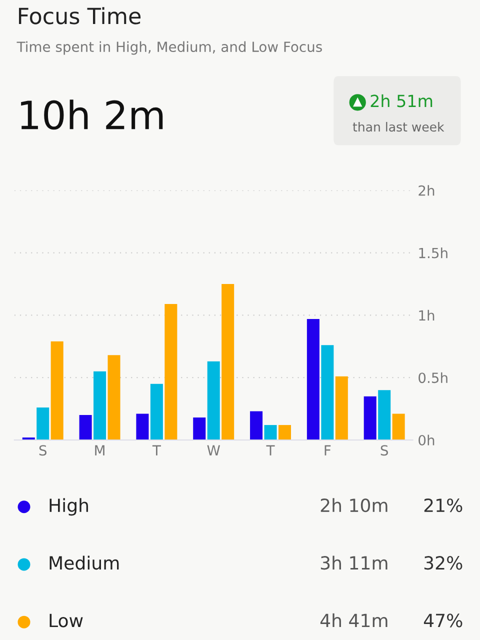  What do you see at coordinates (354, 620) in the screenshot?
I see `text: 4h 41m` at bounding box center [354, 620].